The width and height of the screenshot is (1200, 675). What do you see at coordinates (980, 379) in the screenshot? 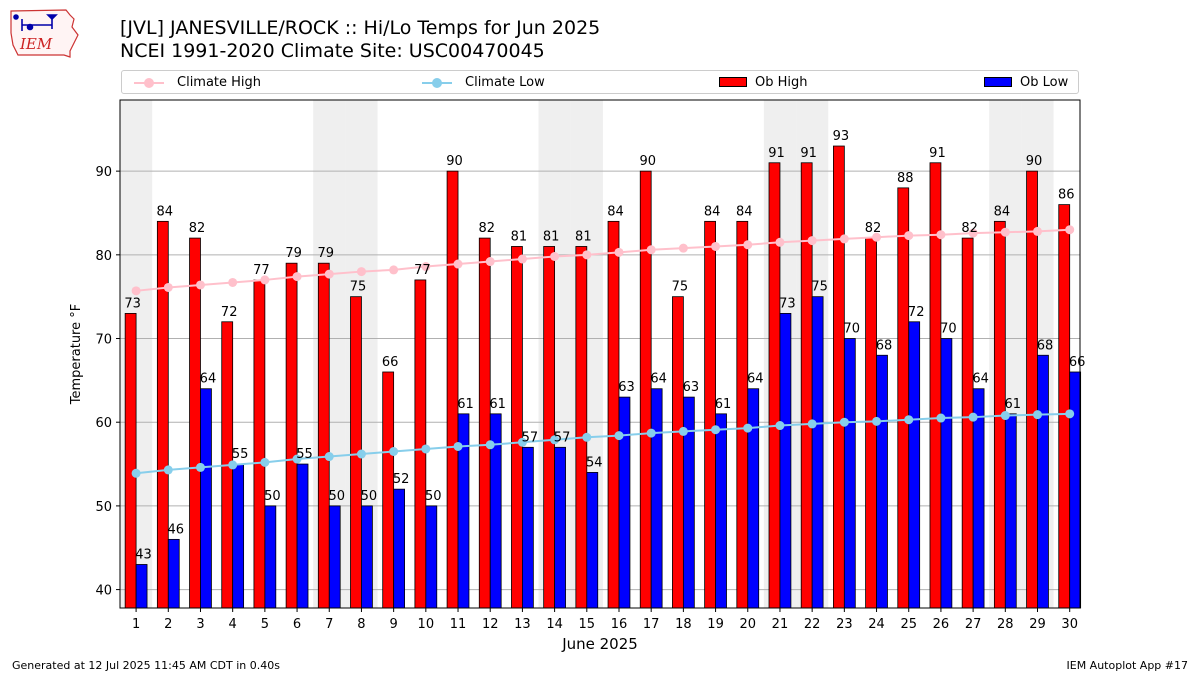
I see `ob-low-label: 64` at bounding box center [980, 379].